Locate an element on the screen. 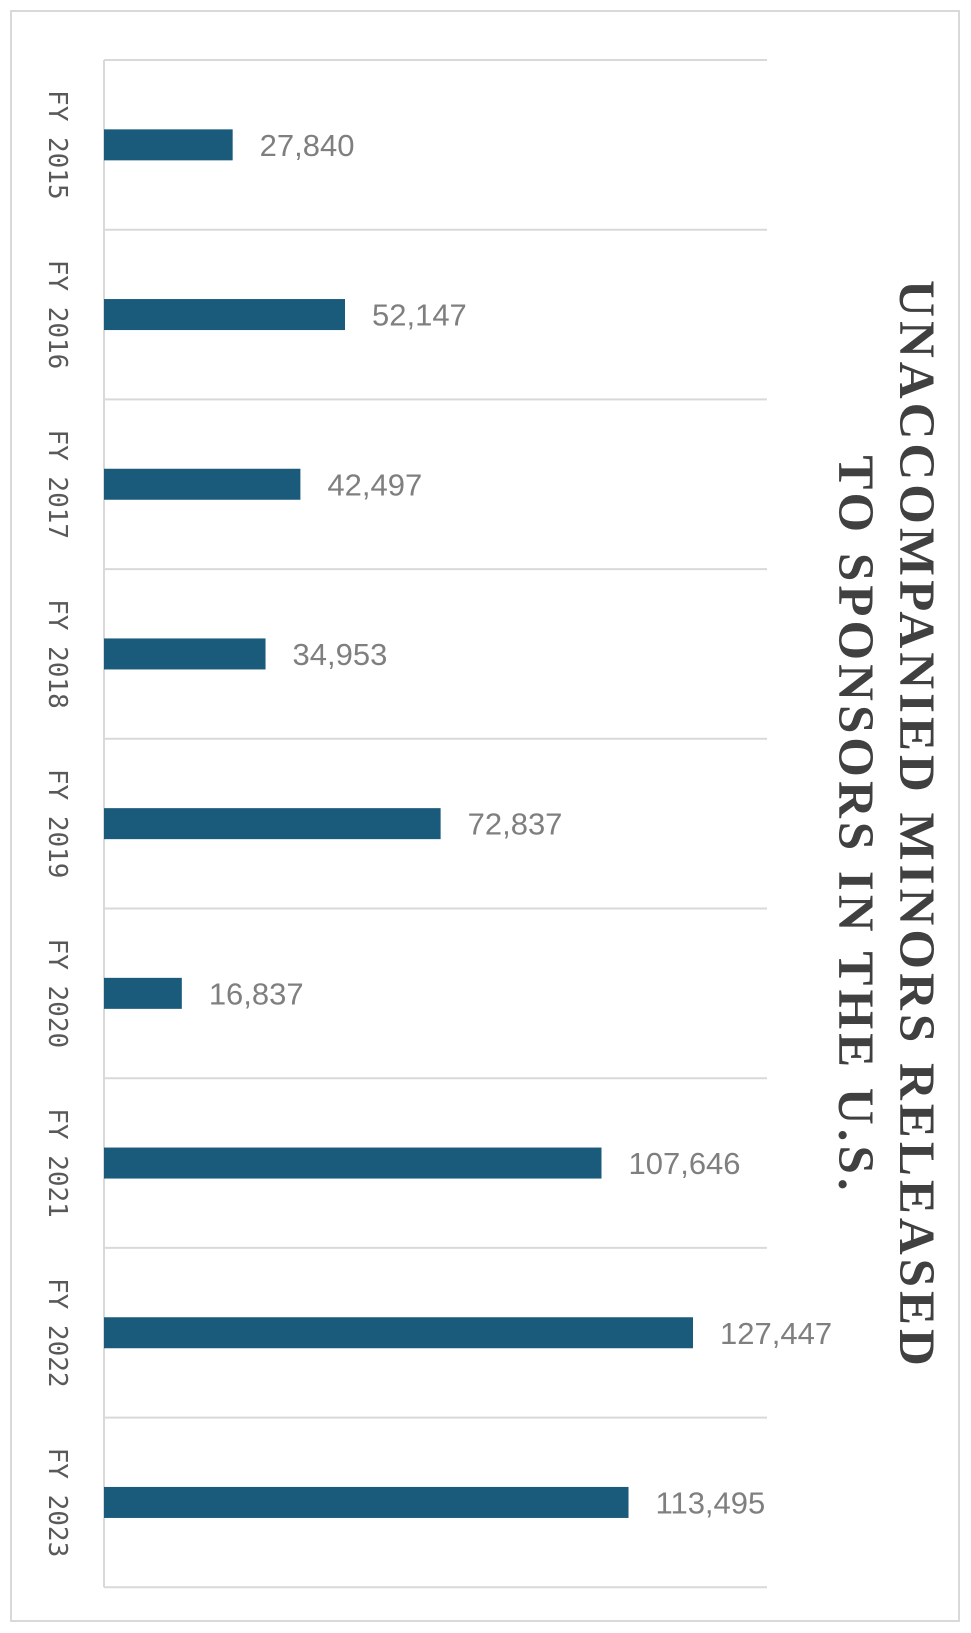 This screenshot has height=1633, width=971. category-tick-label: FY 2017 is located at coordinates (57, 484).